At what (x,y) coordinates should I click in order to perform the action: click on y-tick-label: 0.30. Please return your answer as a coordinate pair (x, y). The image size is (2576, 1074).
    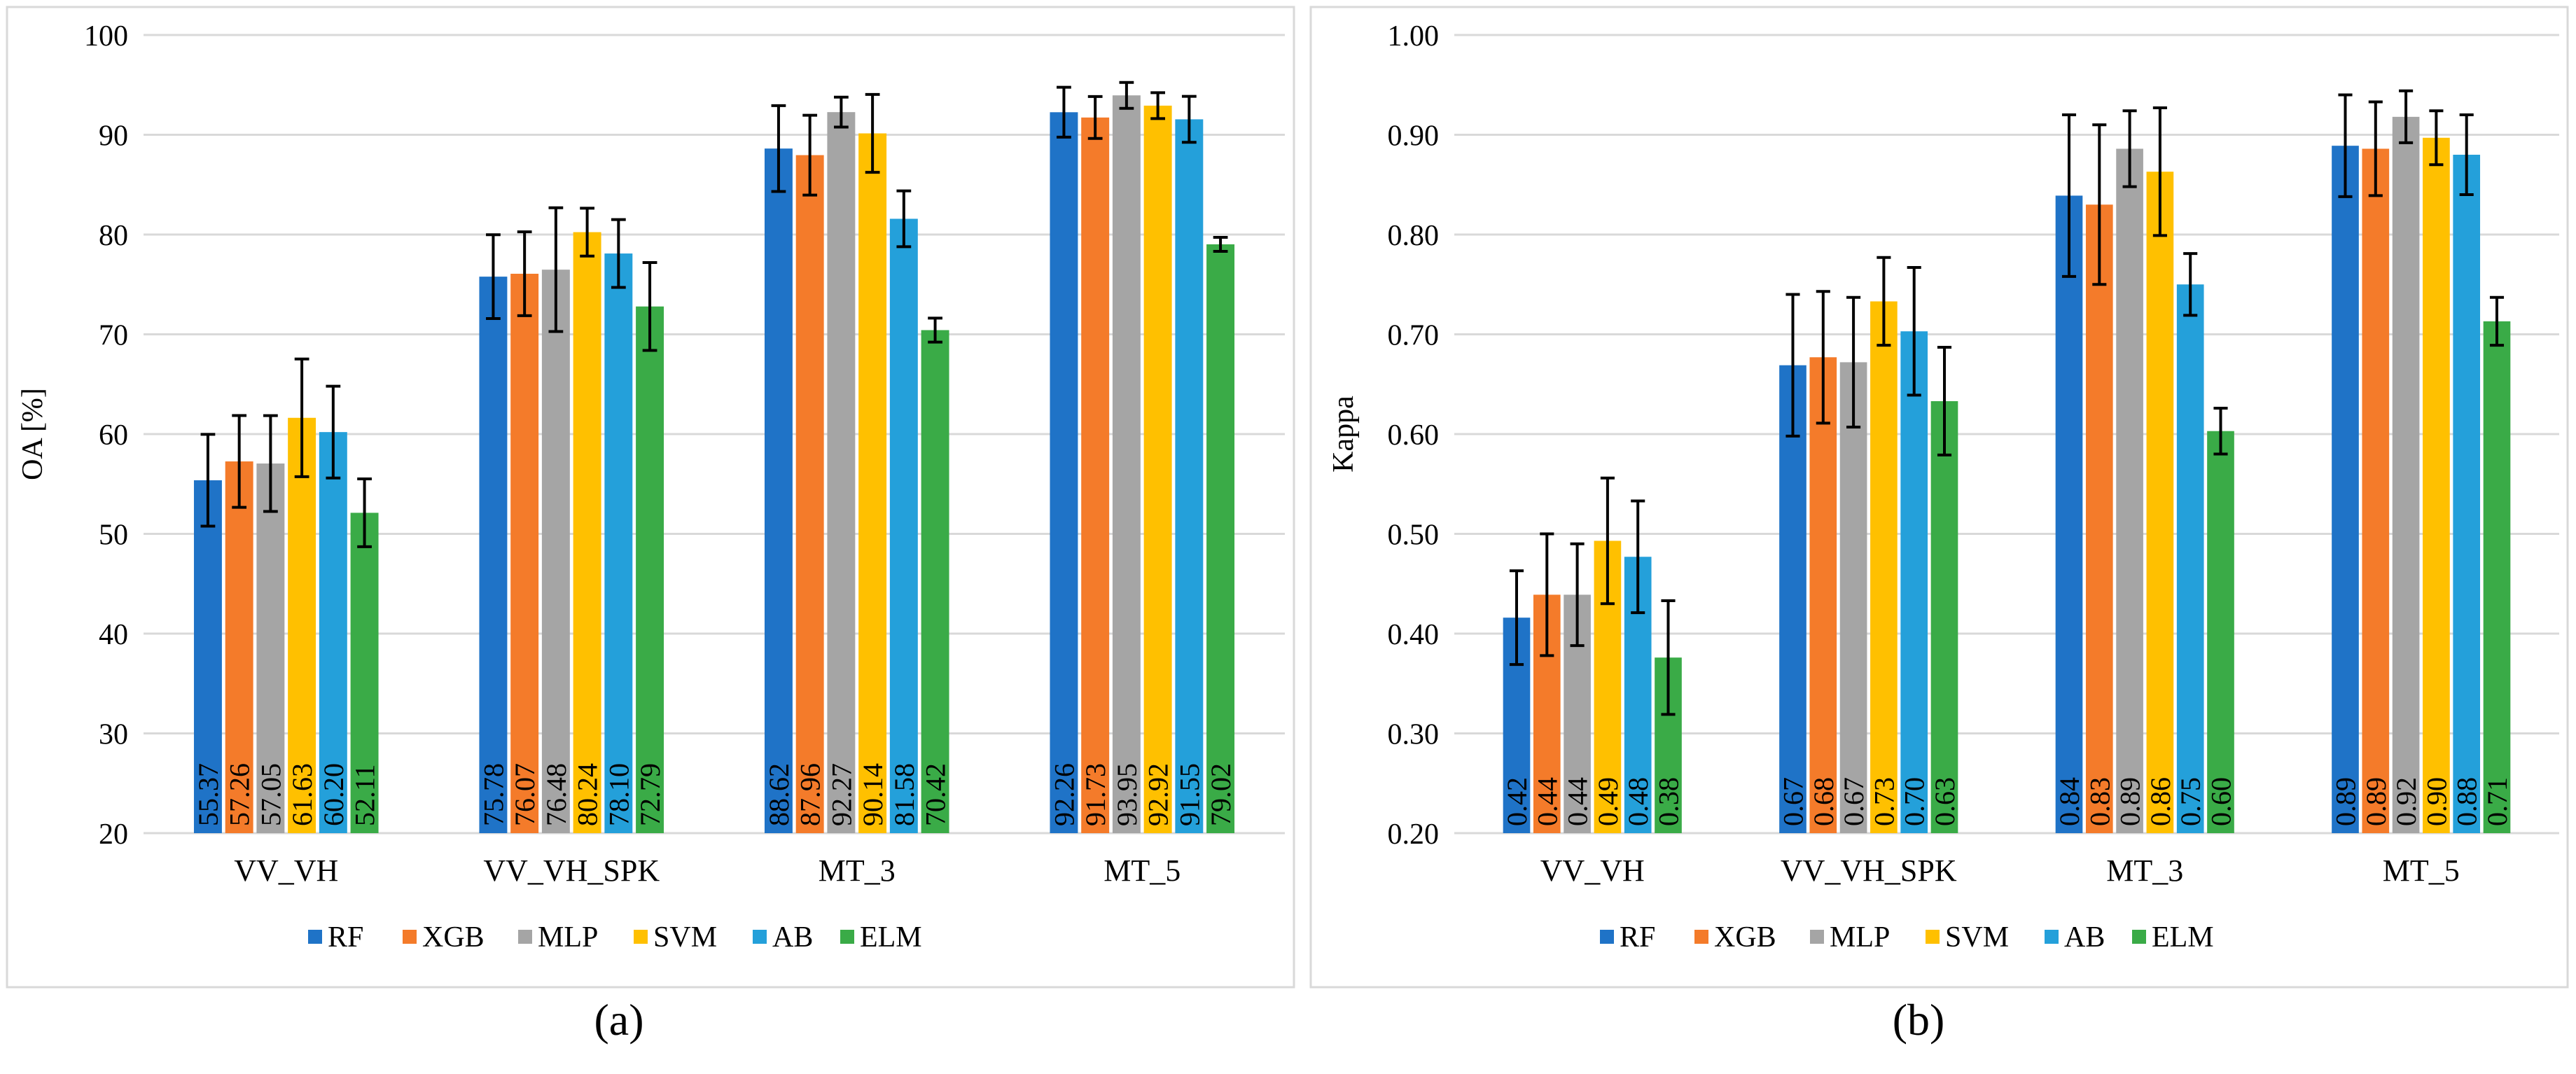
    Looking at the image, I should click on (1414, 735).